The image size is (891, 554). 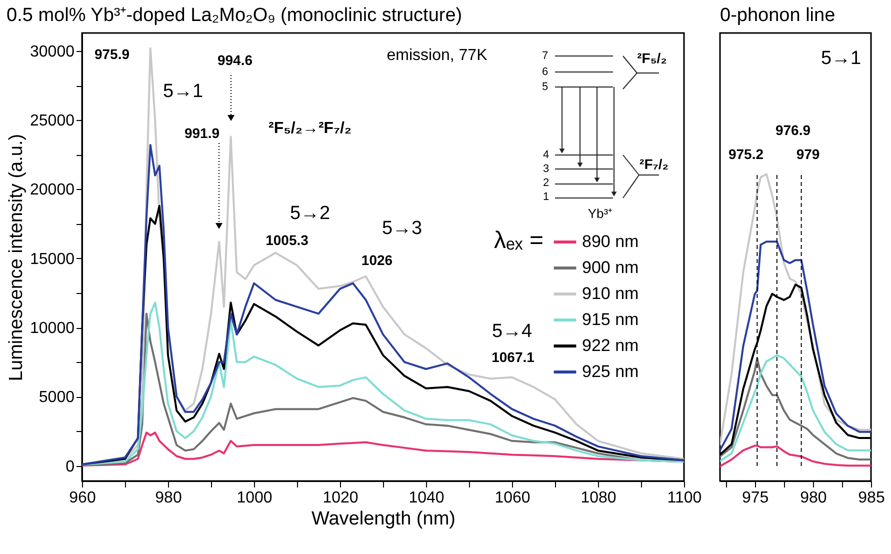 I want to click on y-tick-label: 0, so click(x=70, y=467).